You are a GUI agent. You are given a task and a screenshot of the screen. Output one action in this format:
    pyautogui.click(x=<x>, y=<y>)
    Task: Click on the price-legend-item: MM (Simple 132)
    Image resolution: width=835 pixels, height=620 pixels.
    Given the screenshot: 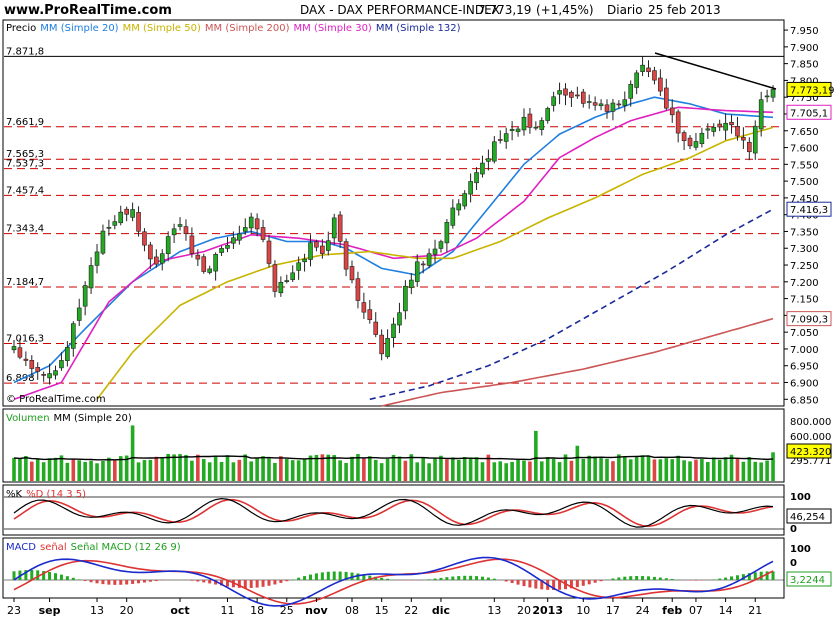 What is the action you would take?
    pyautogui.click(x=418, y=28)
    